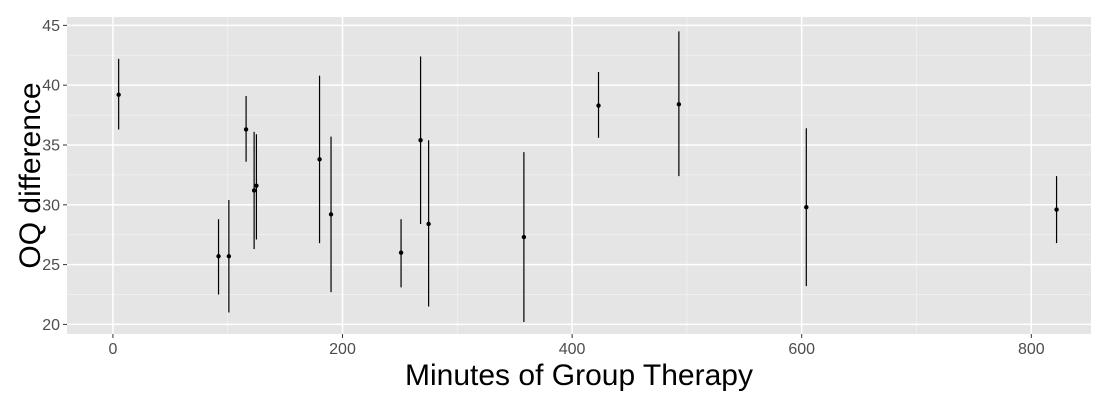  Describe the element at coordinates (801, 349) in the screenshot. I see `x-tick-label: 600` at that location.